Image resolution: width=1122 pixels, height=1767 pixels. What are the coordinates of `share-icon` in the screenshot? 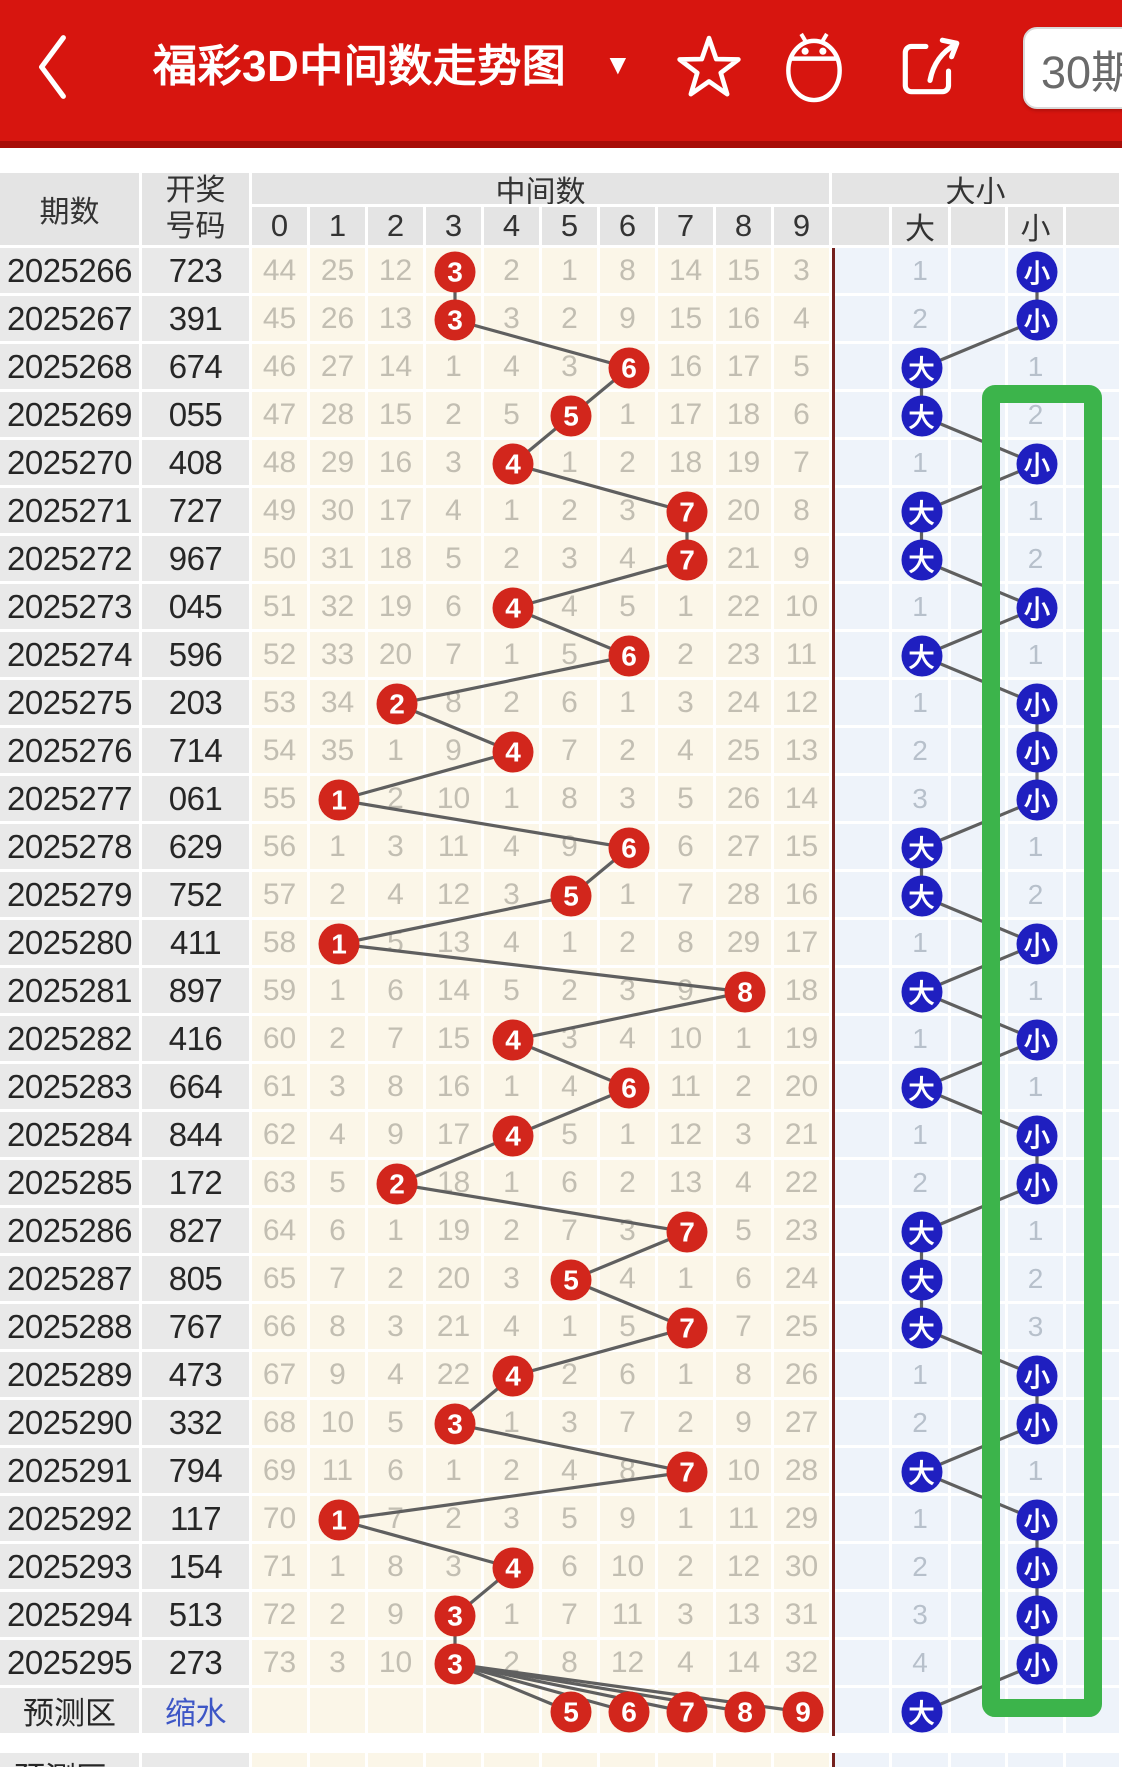 It's located at (930, 67).